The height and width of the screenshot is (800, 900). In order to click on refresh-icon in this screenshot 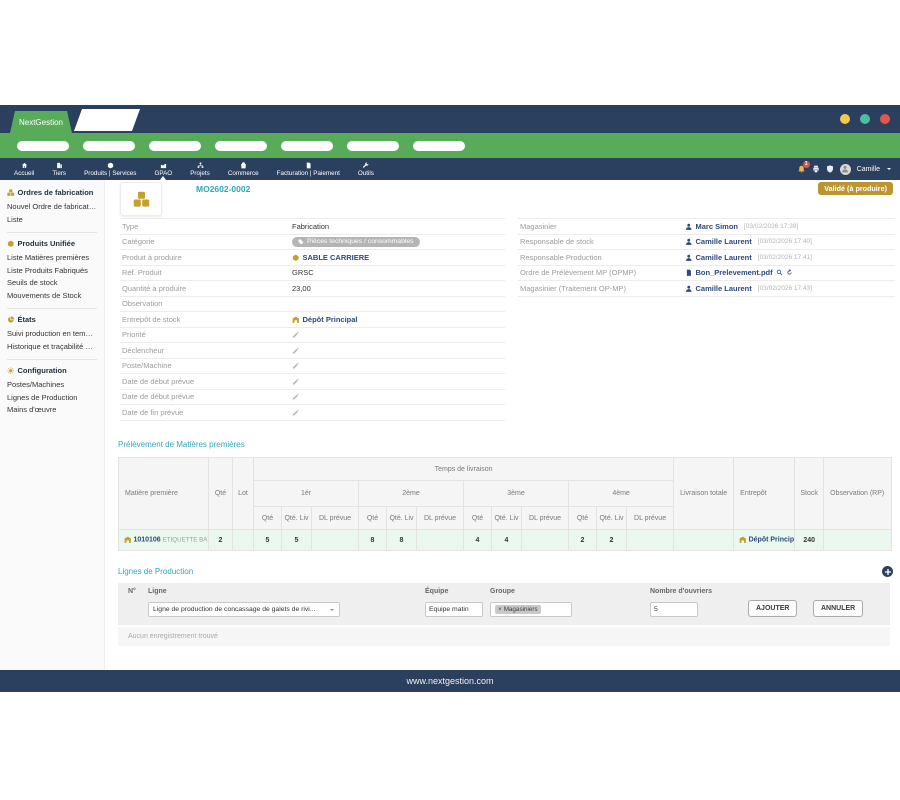, I will do `click(789, 272)`.